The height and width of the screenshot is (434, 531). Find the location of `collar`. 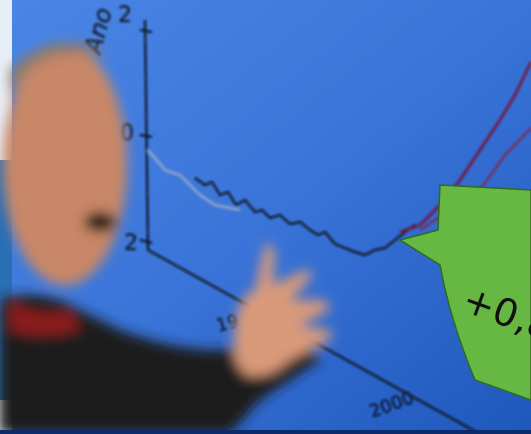

collar is located at coordinates (45, 317).